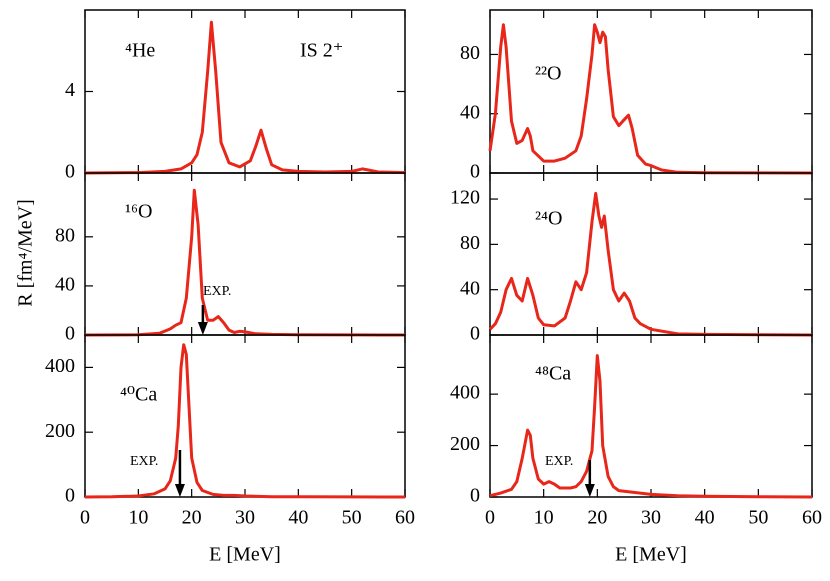  Describe the element at coordinates (70, 90) in the screenshot. I see `y-tick-label: 4` at that location.